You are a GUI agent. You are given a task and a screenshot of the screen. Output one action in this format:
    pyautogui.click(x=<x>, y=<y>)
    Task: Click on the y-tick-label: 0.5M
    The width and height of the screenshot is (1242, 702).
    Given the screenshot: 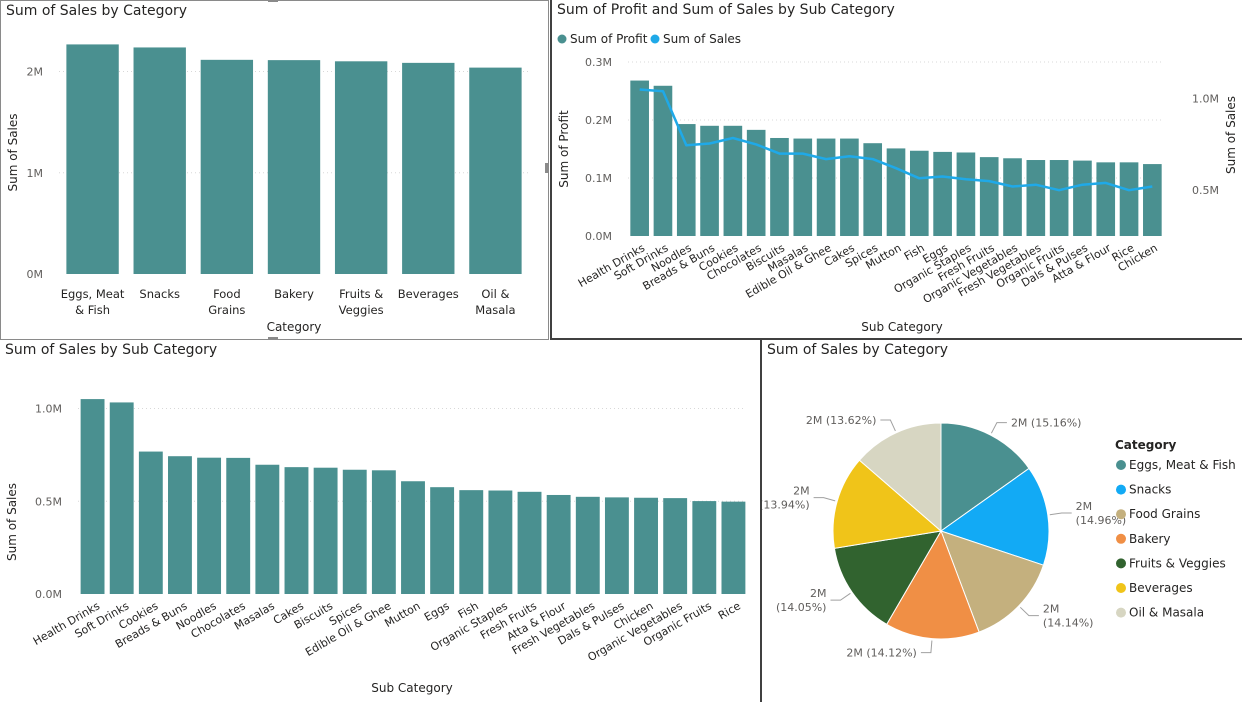 What is the action you would take?
    pyautogui.click(x=48, y=501)
    